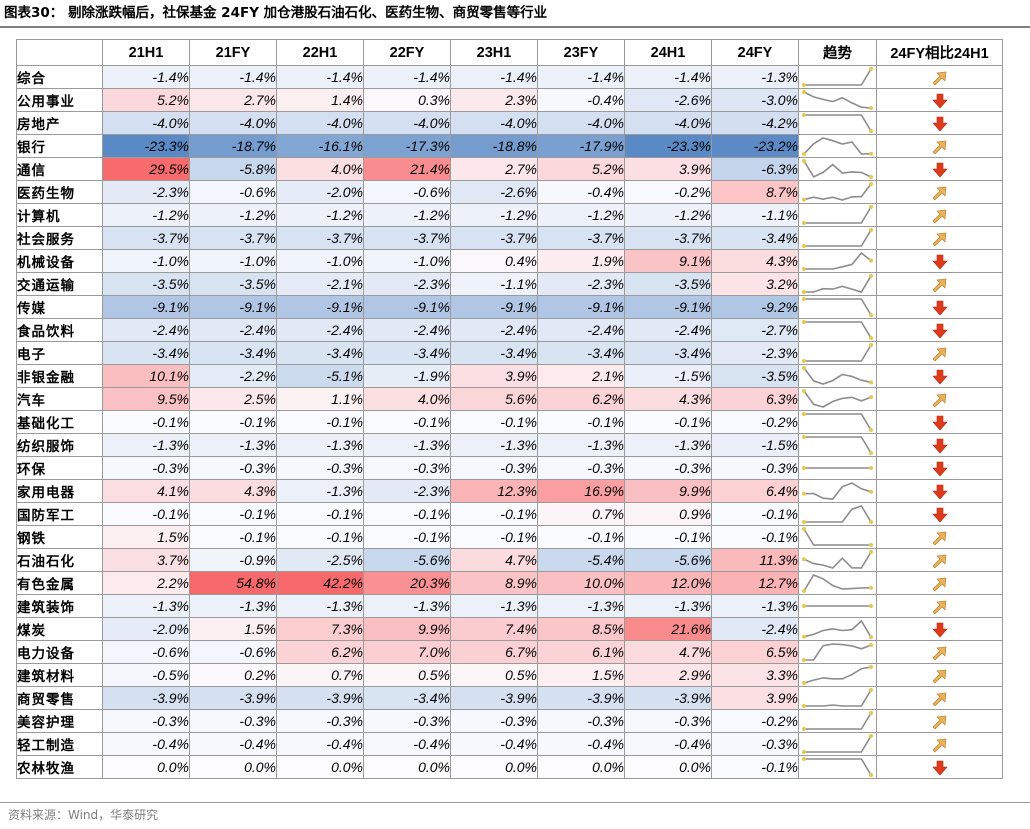 This screenshot has width=1030, height=829. I want to click on industry-label: 家用电器, so click(59, 491).